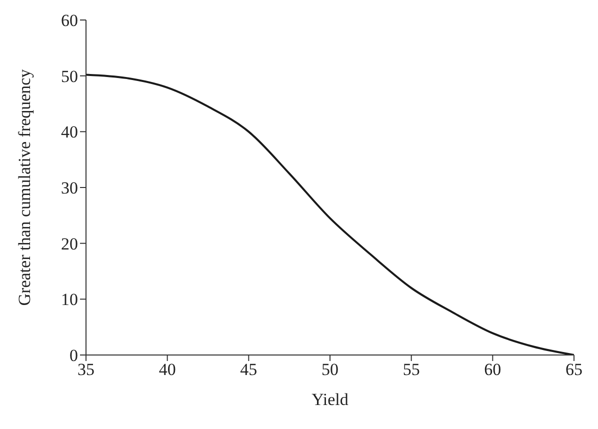 The width and height of the screenshot is (598, 429). Describe the element at coordinates (74, 356) in the screenshot. I see `y-tick-label: 0` at that location.